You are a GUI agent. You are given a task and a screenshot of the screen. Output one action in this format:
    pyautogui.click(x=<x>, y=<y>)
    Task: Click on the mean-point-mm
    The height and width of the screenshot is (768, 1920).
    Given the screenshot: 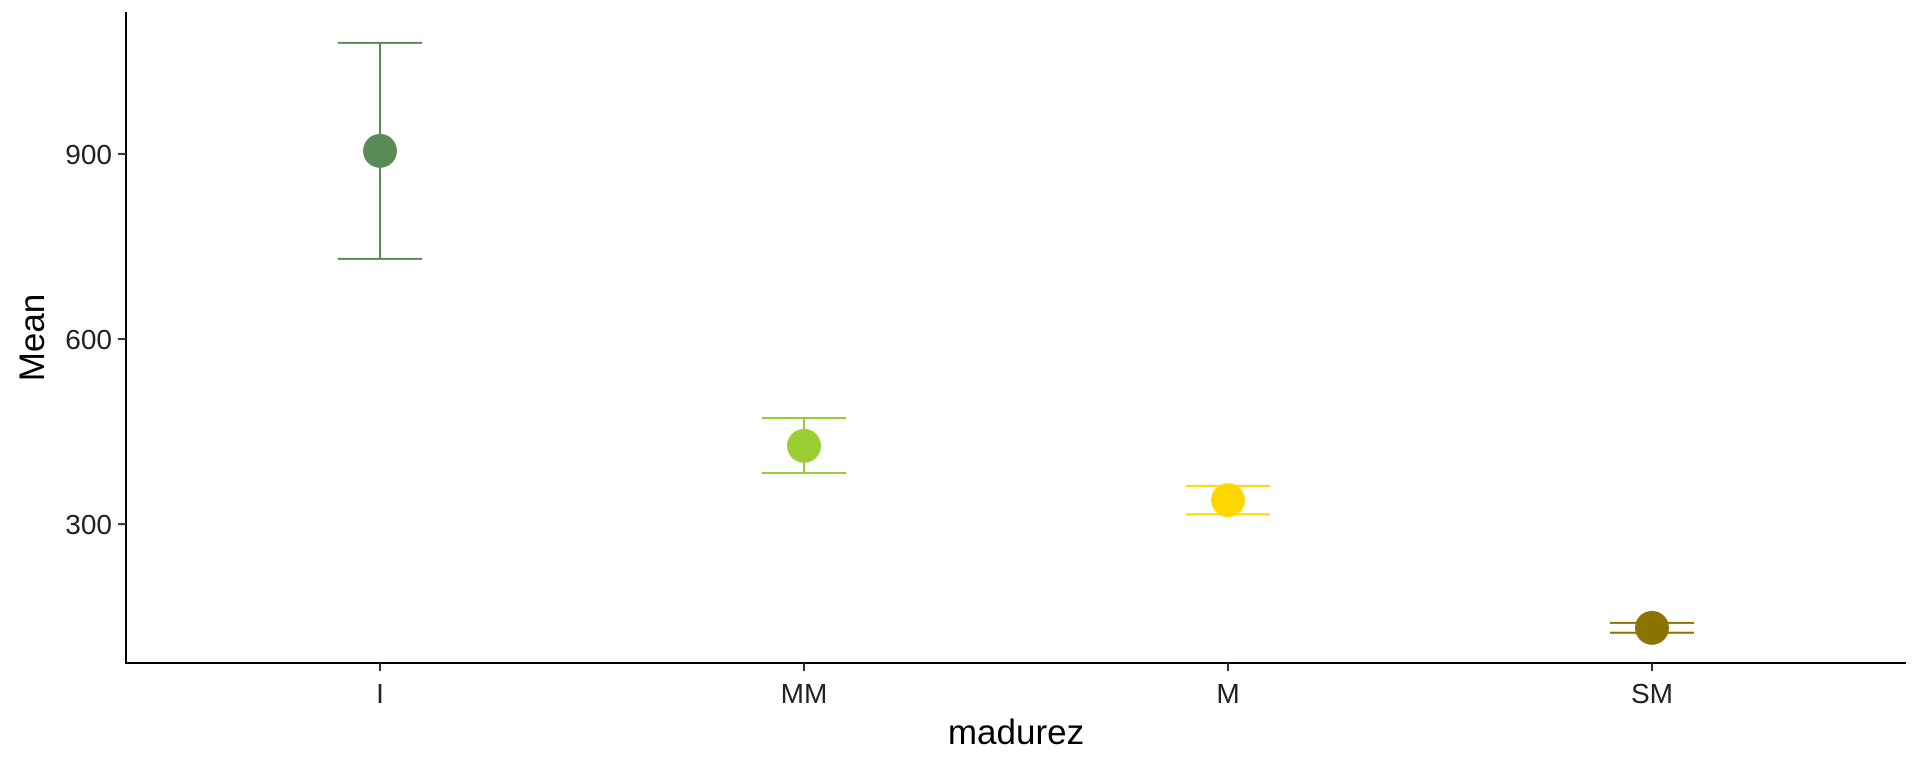 What is the action you would take?
    pyautogui.click(x=804, y=445)
    